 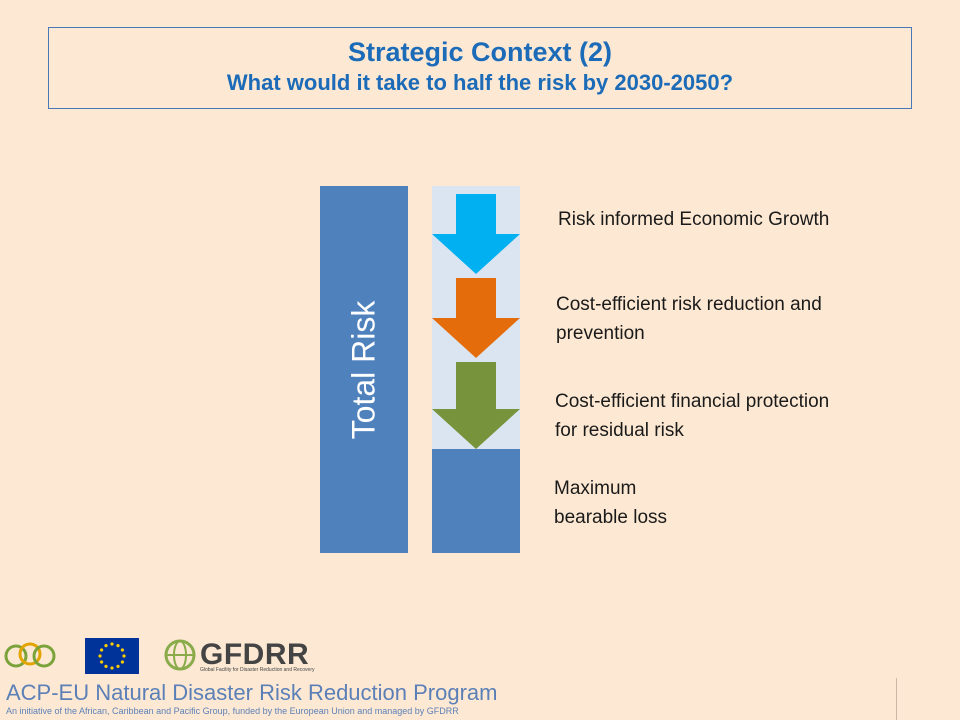 I want to click on eu-flag-icon, so click(x=112, y=658).